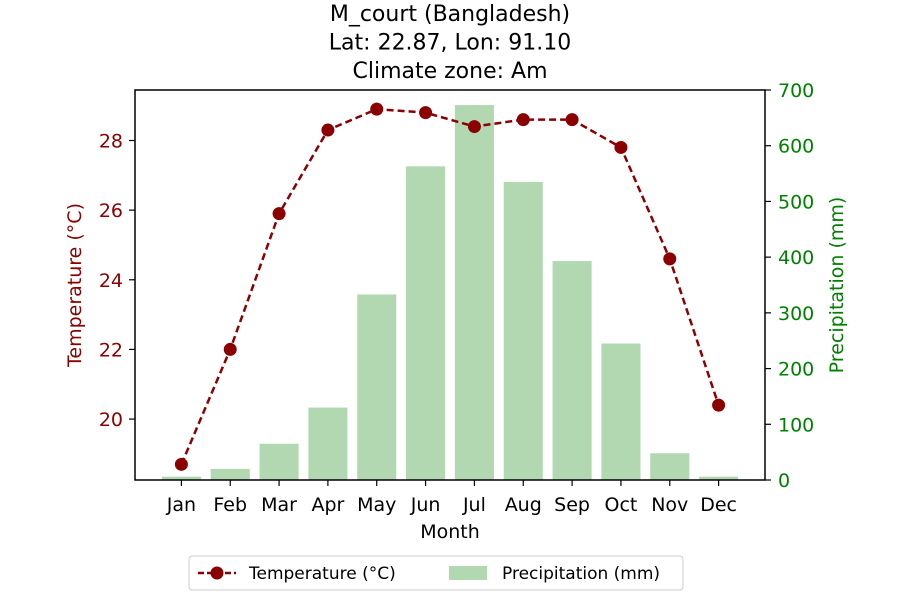  I want to click on temperature-point-jun, so click(426, 113).